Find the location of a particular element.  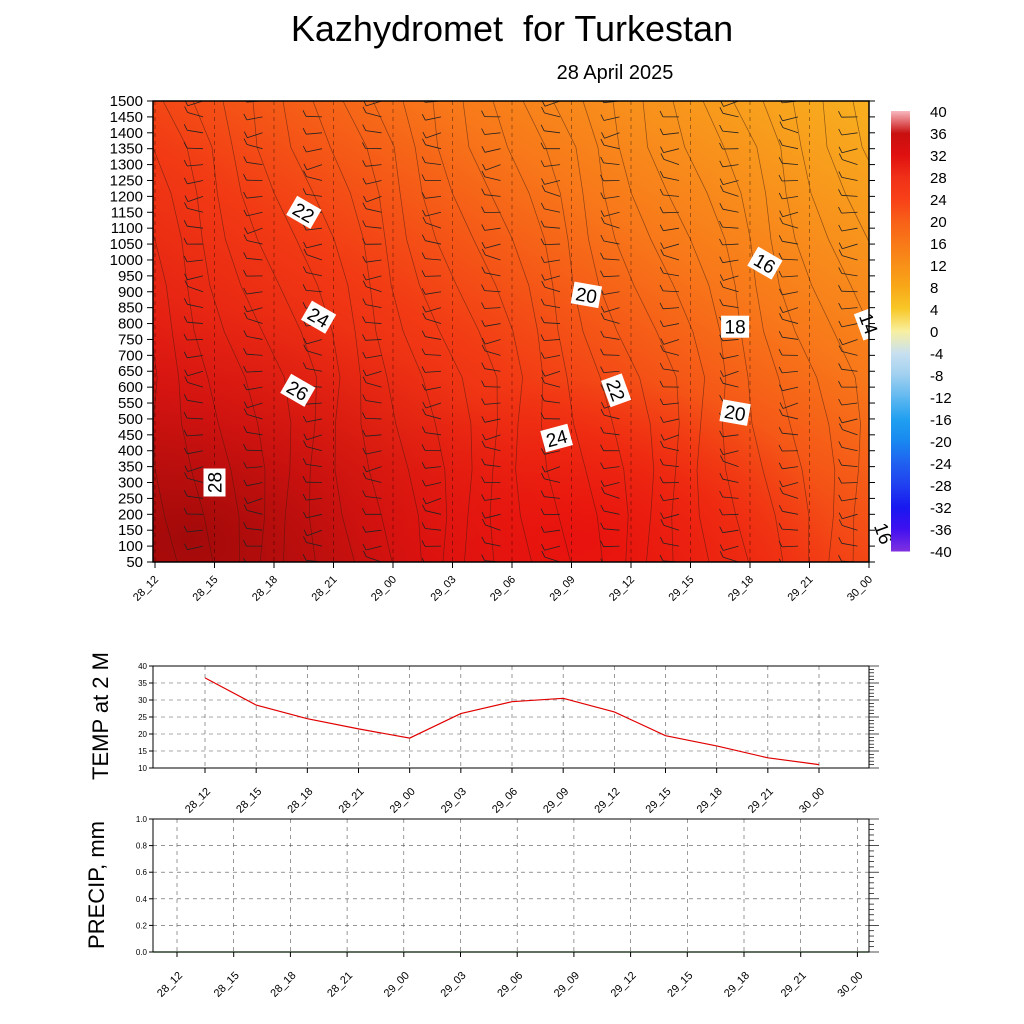

y-tick-label: 0.4 is located at coordinates (142, 899).